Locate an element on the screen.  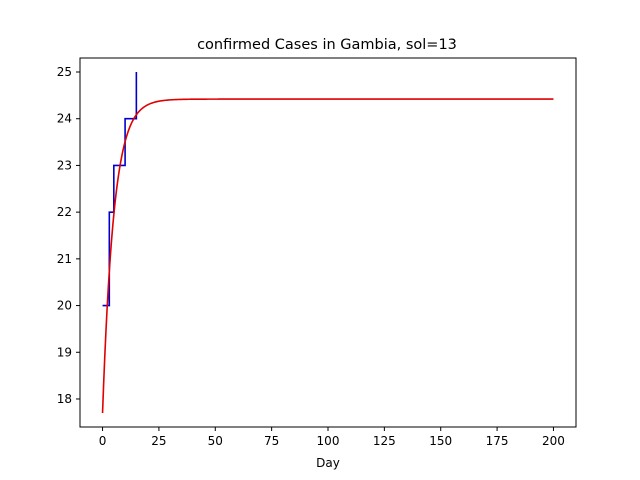
y-tick-label: 20 is located at coordinates (64, 306).